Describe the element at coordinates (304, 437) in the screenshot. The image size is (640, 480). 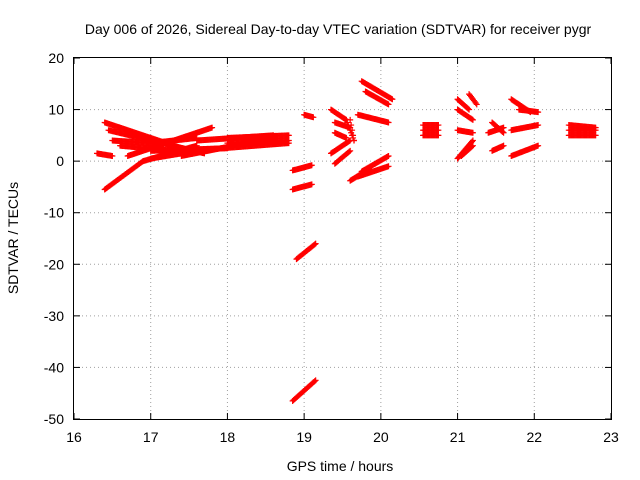
I see `x-tick-label: 19` at that location.